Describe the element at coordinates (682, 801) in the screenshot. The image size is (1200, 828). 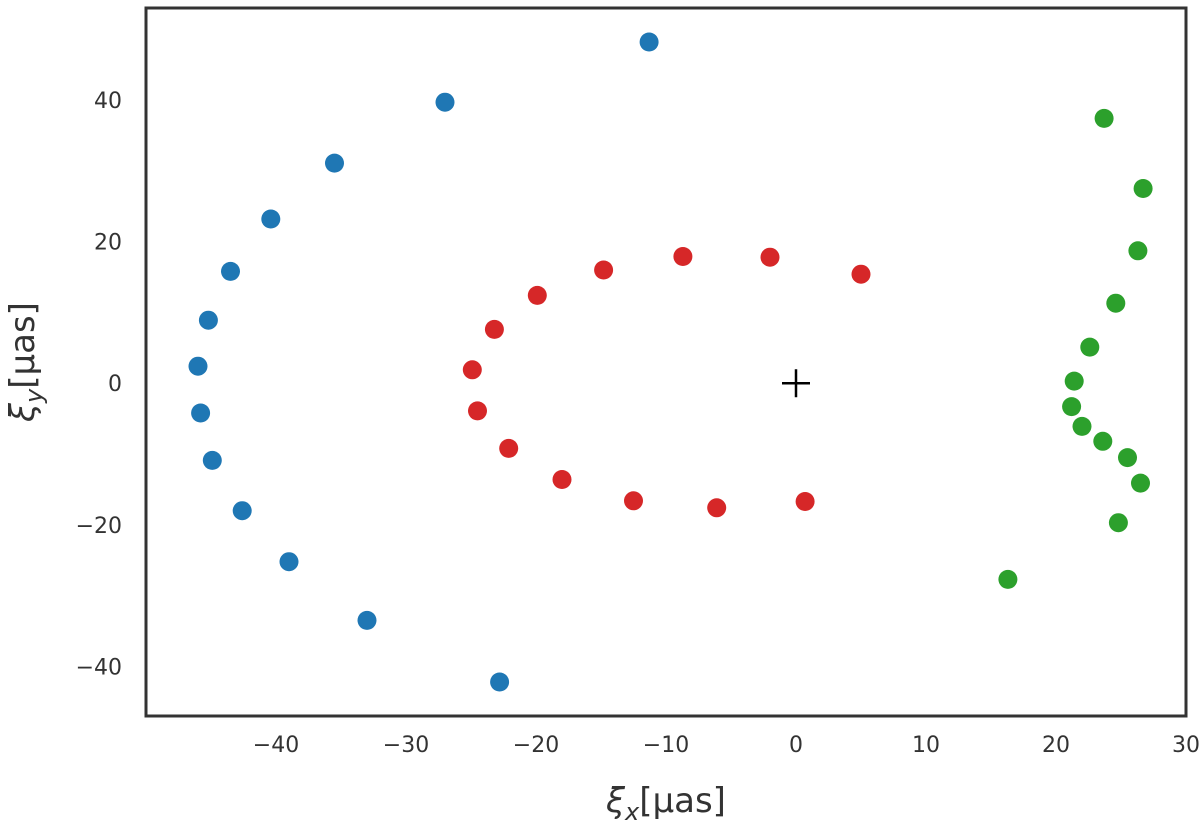
I see `x-axis-label-unit: [μas]` at that location.